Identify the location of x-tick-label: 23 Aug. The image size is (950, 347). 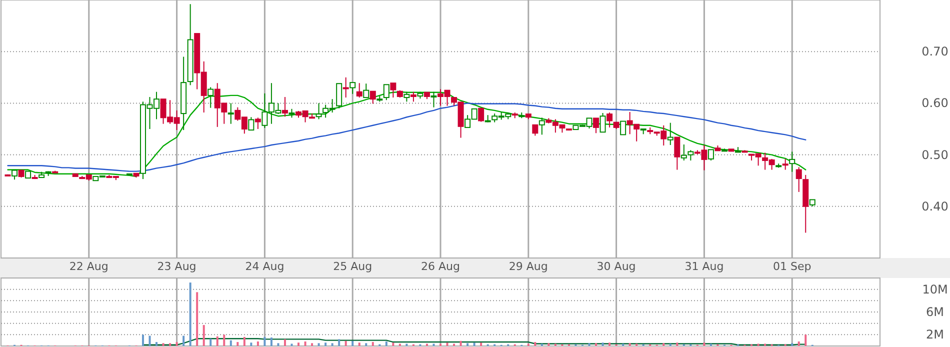
(176, 266).